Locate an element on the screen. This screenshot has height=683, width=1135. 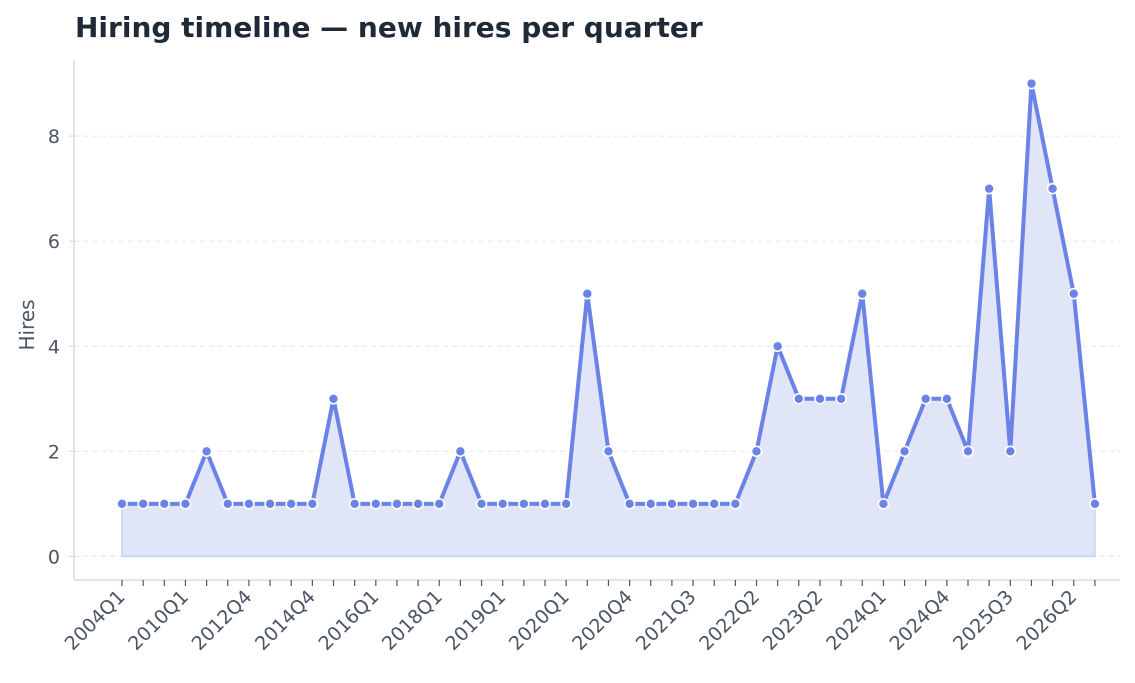
x-tick-label: 2026Q2 is located at coordinates (1046, 620).